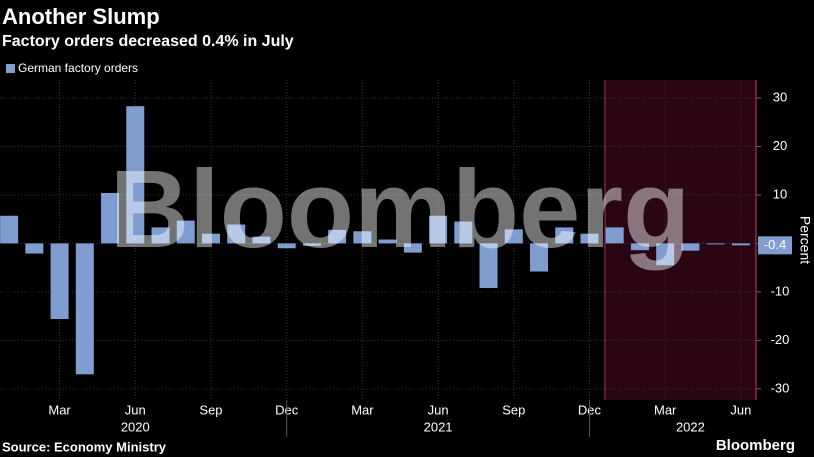 This screenshot has width=814, height=457. What do you see at coordinates (805, 240) in the screenshot?
I see `y-axis-title: Percent` at bounding box center [805, 240].